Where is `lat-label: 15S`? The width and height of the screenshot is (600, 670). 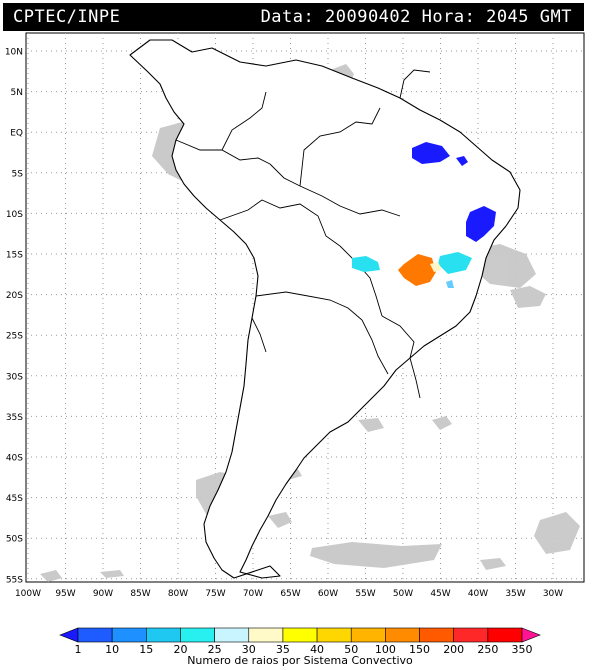 lat-label: 15S is located at coordinates (14, 256).